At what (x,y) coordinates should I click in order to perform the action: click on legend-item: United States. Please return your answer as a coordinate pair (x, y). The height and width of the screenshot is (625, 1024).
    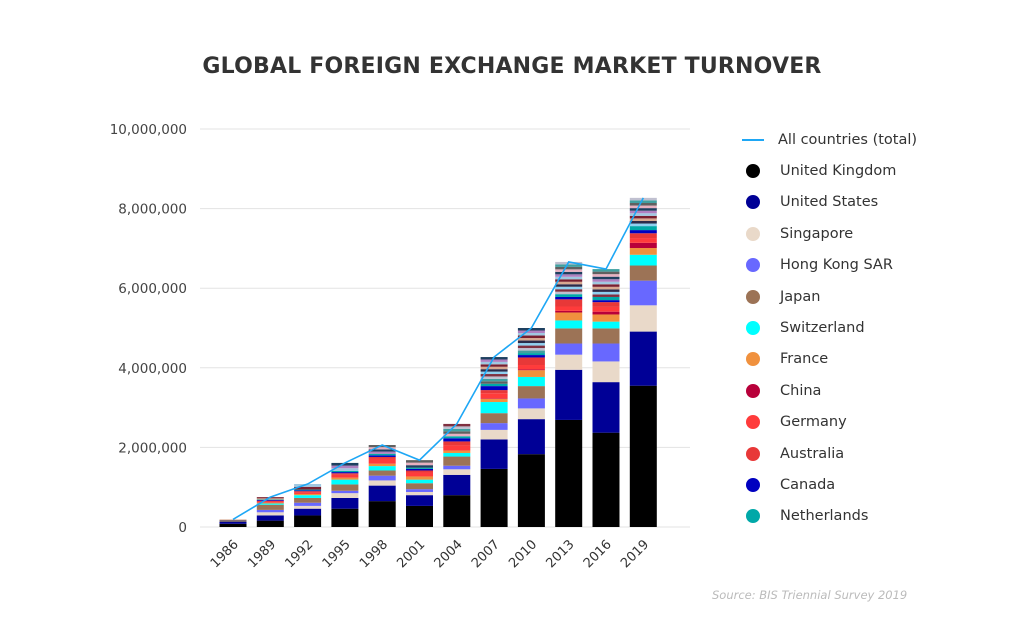
    Looking at the image, I should click on (827, 202).